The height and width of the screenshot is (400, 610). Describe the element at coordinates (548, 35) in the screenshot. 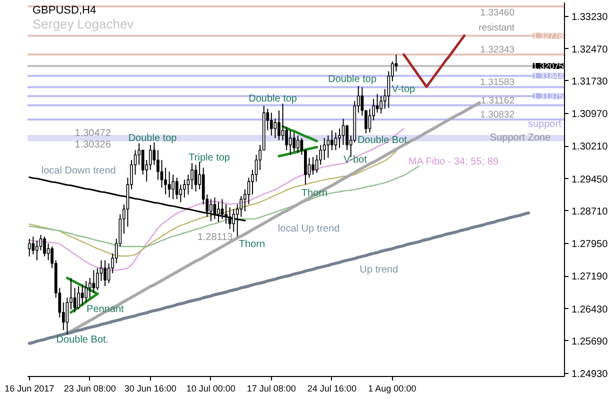

I see `annotation: 1.32778` at that location.